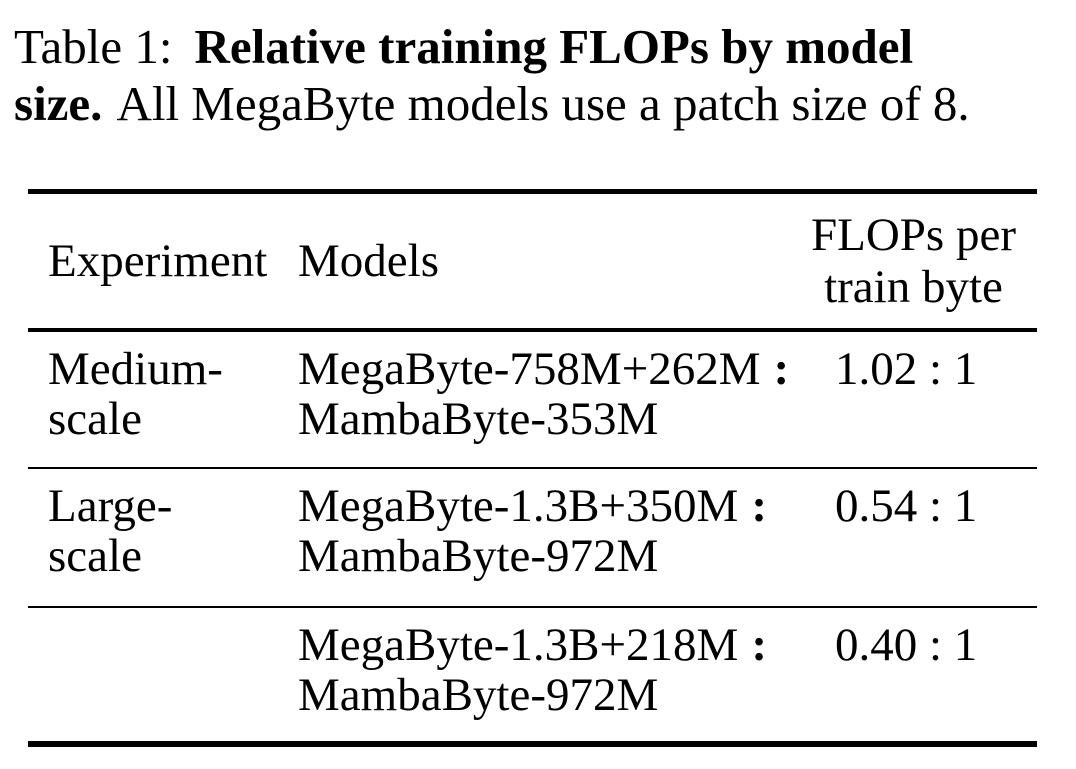  I want to click on models-cell: MegaByte-1.3B+218M: MambaByte-972M, so click(544, 674).